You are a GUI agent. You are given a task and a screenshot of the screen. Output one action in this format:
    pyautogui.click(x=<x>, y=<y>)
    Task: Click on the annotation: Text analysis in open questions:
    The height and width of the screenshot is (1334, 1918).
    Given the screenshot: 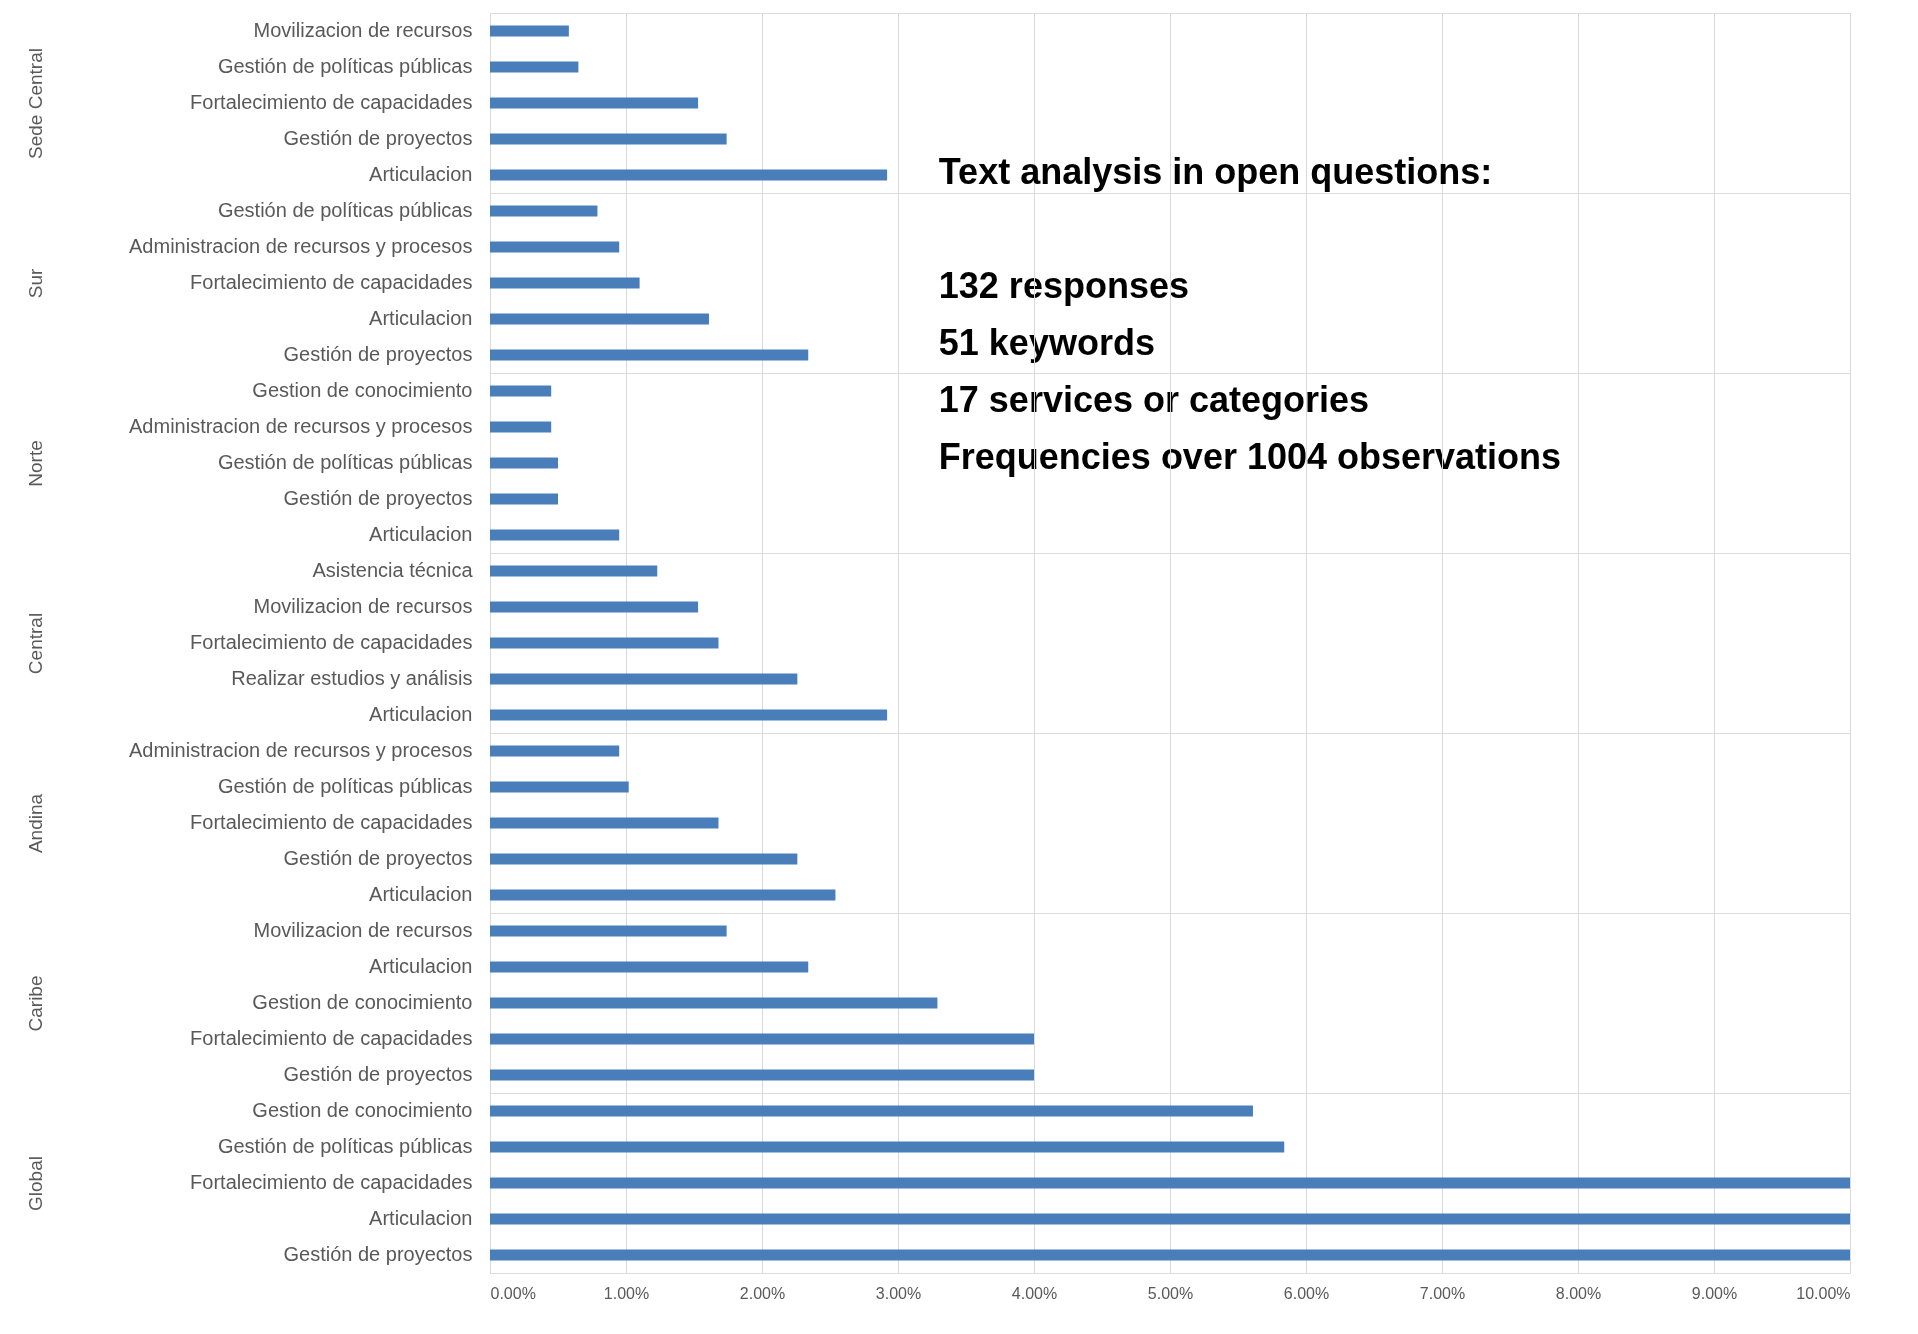 What is the action you would take?
    pyautogui.click(x=1215, y=171)
    